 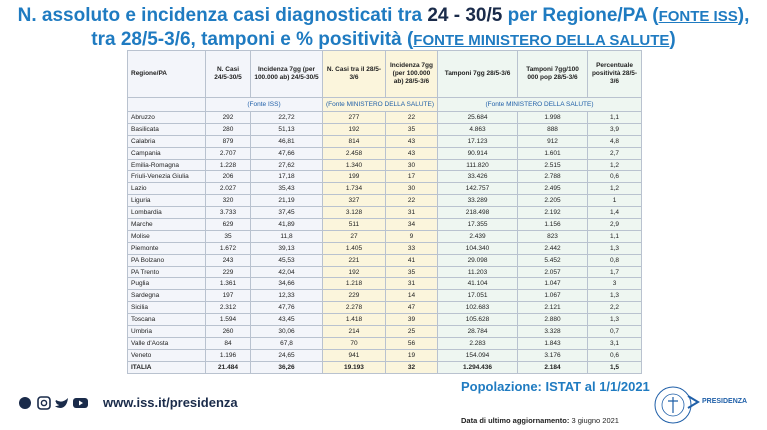 I want to click on table-cell: Calabria, so click(x=166, y=141).